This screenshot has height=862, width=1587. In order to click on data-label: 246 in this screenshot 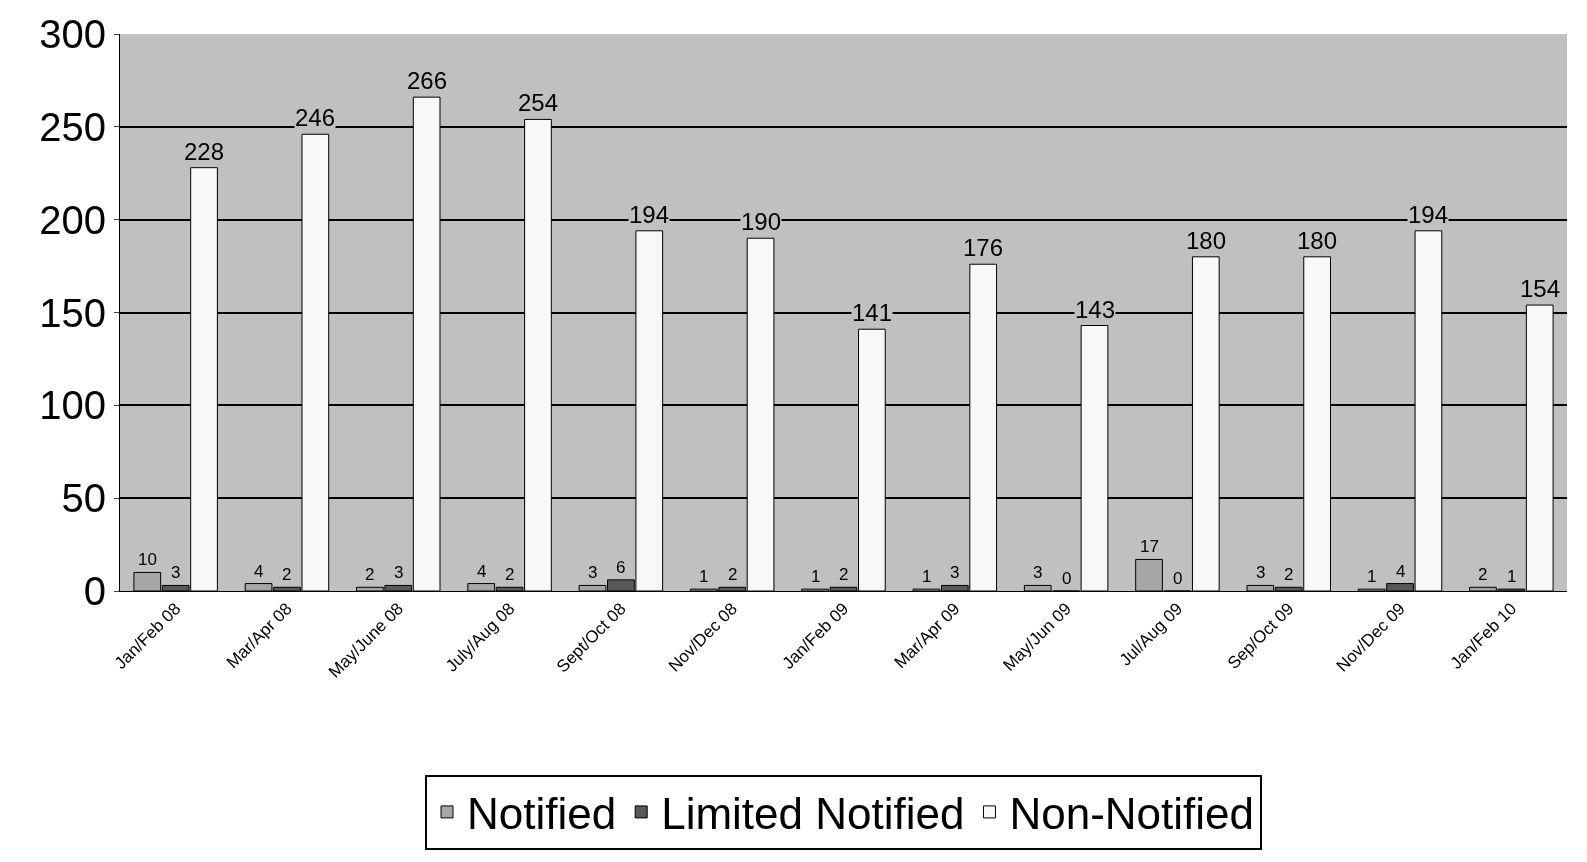, I will do `click(315, 117)`.